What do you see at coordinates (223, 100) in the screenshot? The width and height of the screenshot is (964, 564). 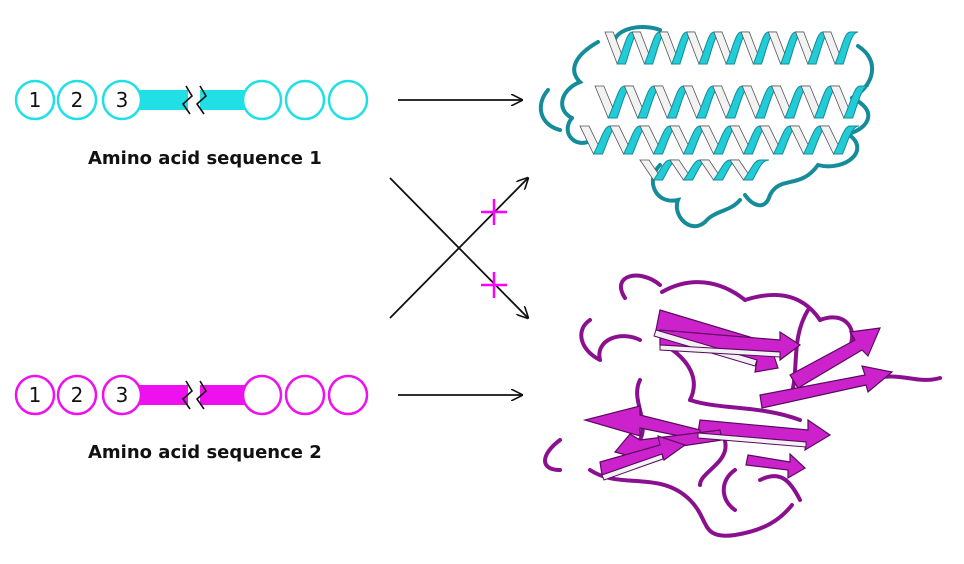 I see `sequence-1-bar-right` at bounding box center [223, 100].